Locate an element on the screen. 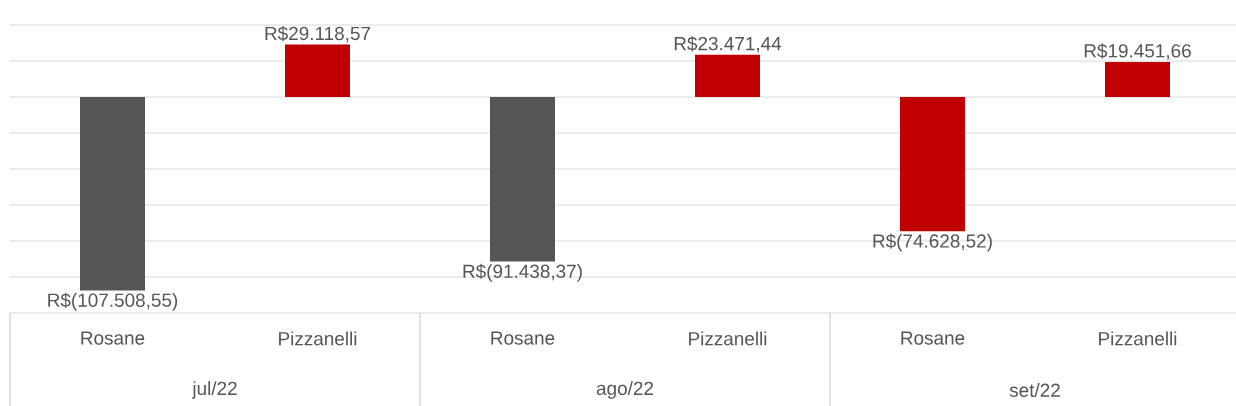  data-label: R$(107.508,55) is located at coordinates (113, 301).